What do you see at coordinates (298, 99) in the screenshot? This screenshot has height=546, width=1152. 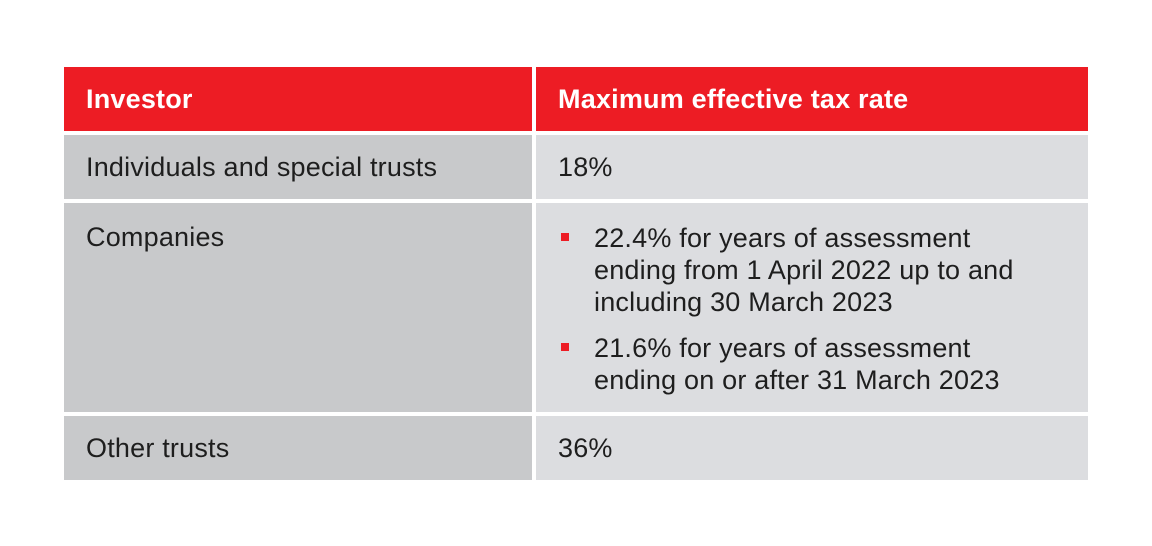 I see `header-investor: Investor` at bounding box center [298, 99].